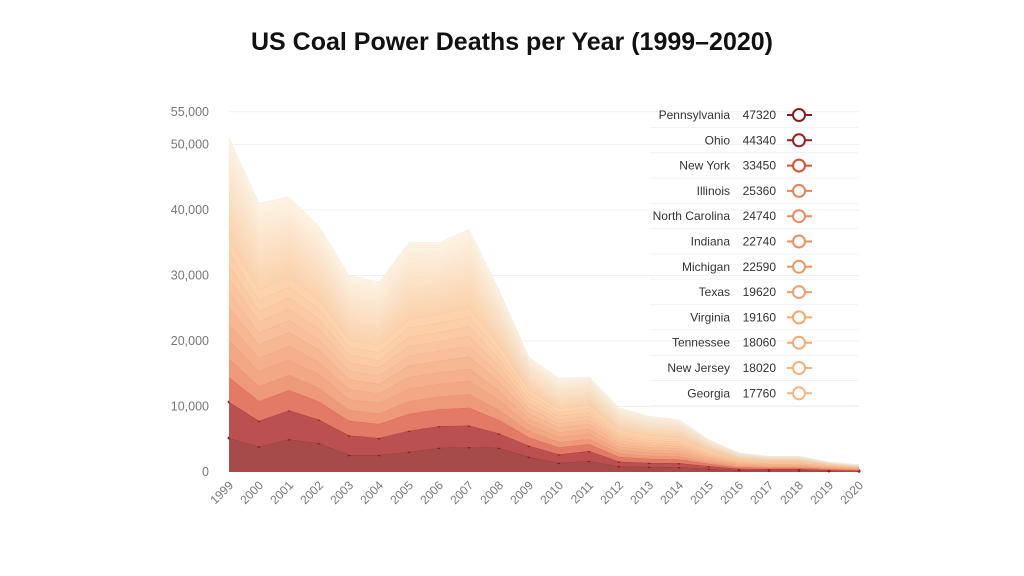 The image size is (1024, 576). What do you see at coordinates (791, 492) in the screenshot?
I see `x-tick-label: 2018` at bounding box center [791, 492].